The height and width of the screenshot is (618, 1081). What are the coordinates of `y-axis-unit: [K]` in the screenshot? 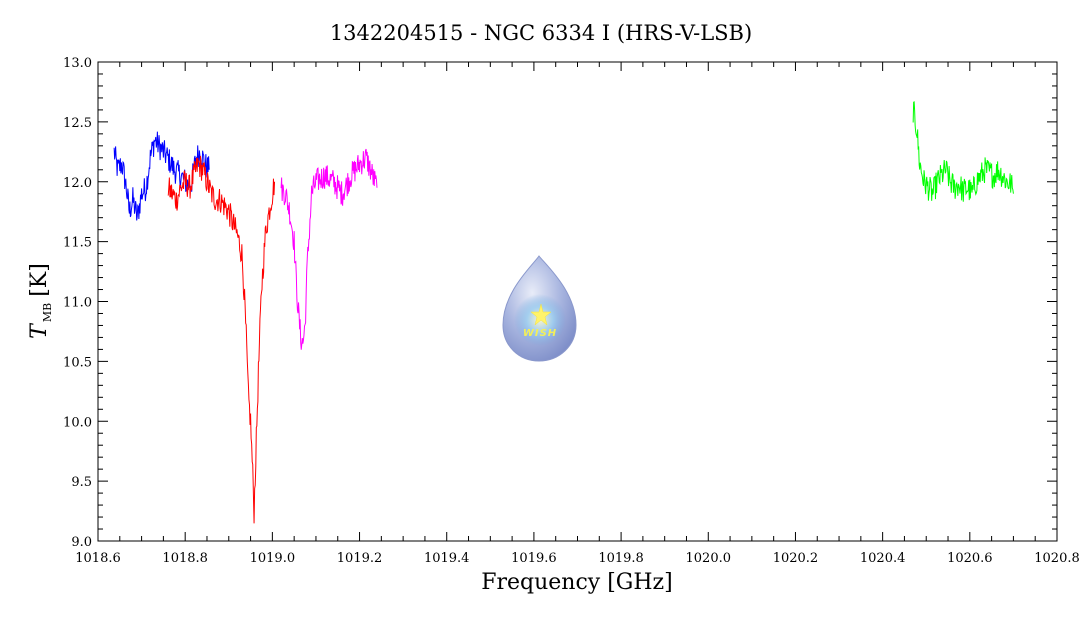 It's located at (39, 280).